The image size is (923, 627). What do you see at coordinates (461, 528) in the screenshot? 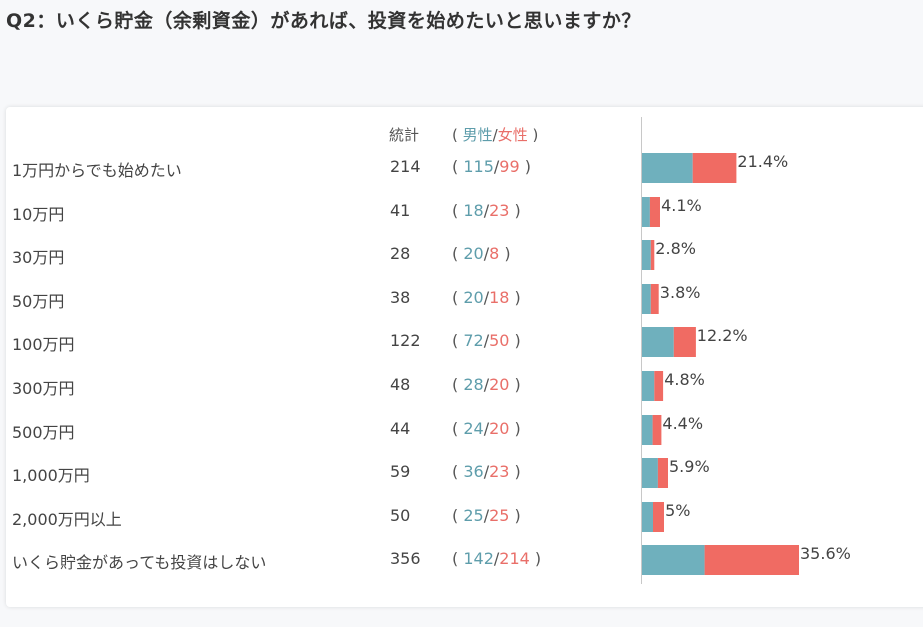
I see `answer-row: 2,000万円以上 50 ( 25/25 )` at bounding box center [461, 528].